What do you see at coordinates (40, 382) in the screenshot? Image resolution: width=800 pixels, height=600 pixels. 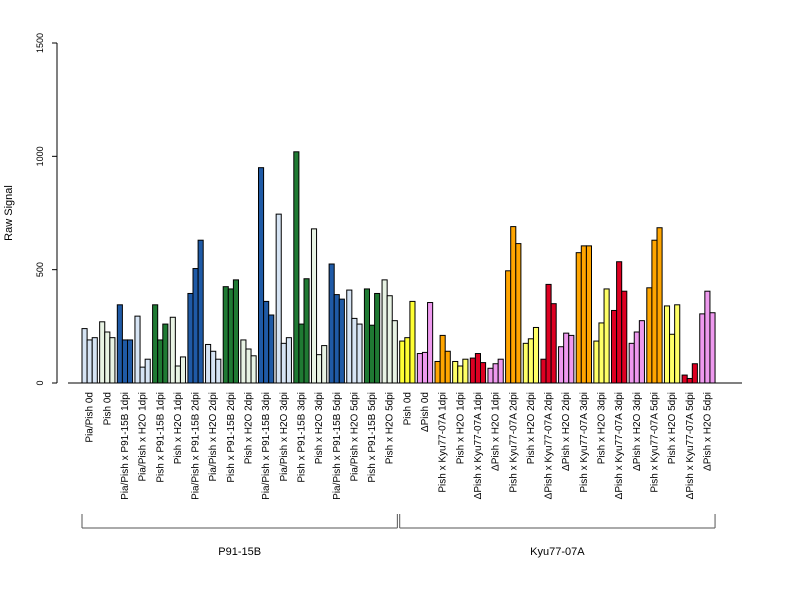 I see `y-tick-label: 0` at bounding box center [40, 382].